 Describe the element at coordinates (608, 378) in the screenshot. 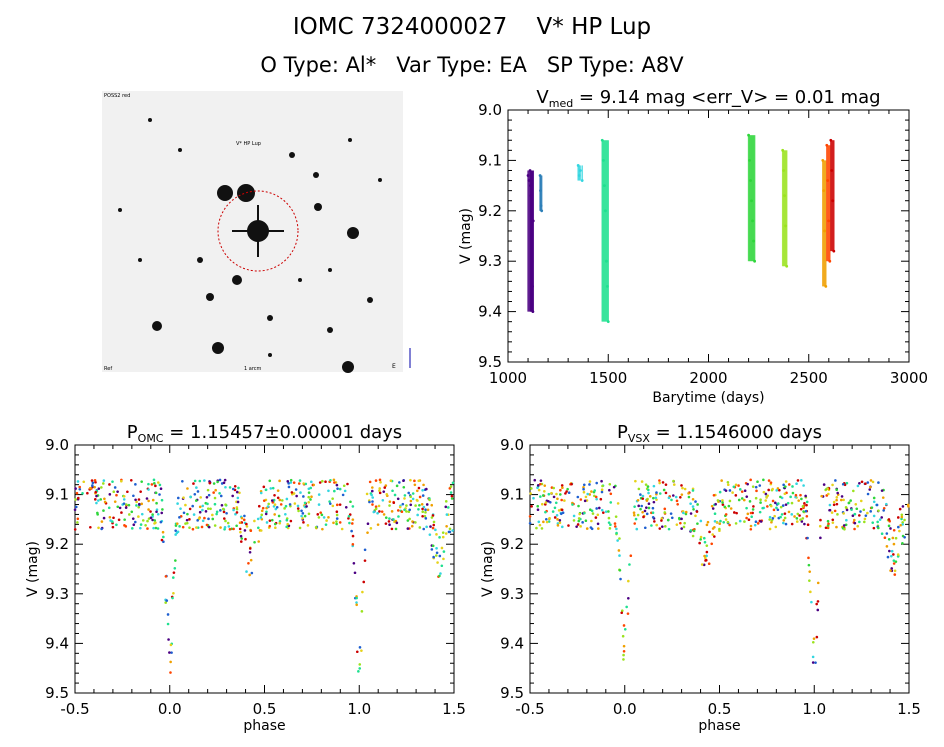

I see `x-tick-label: 1500` at that location.